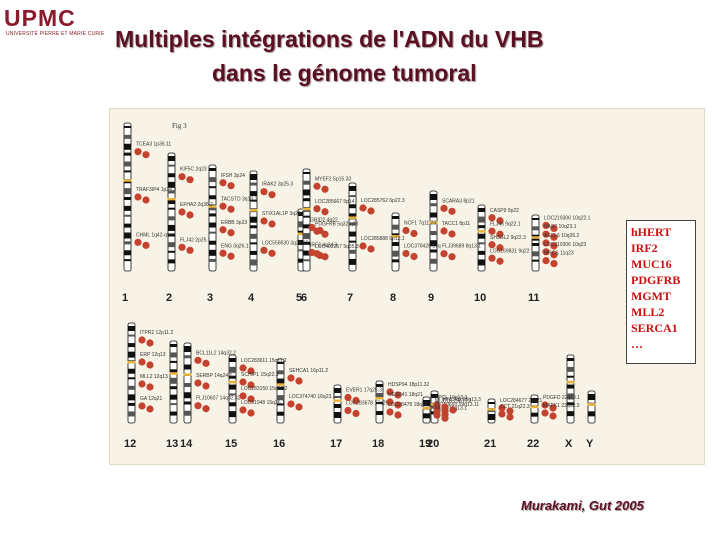 Image resolution: width=728 pixels, height=546 pixels. I want to click on insertion-label: MAPK1 22q12.3, so click(561, 406).